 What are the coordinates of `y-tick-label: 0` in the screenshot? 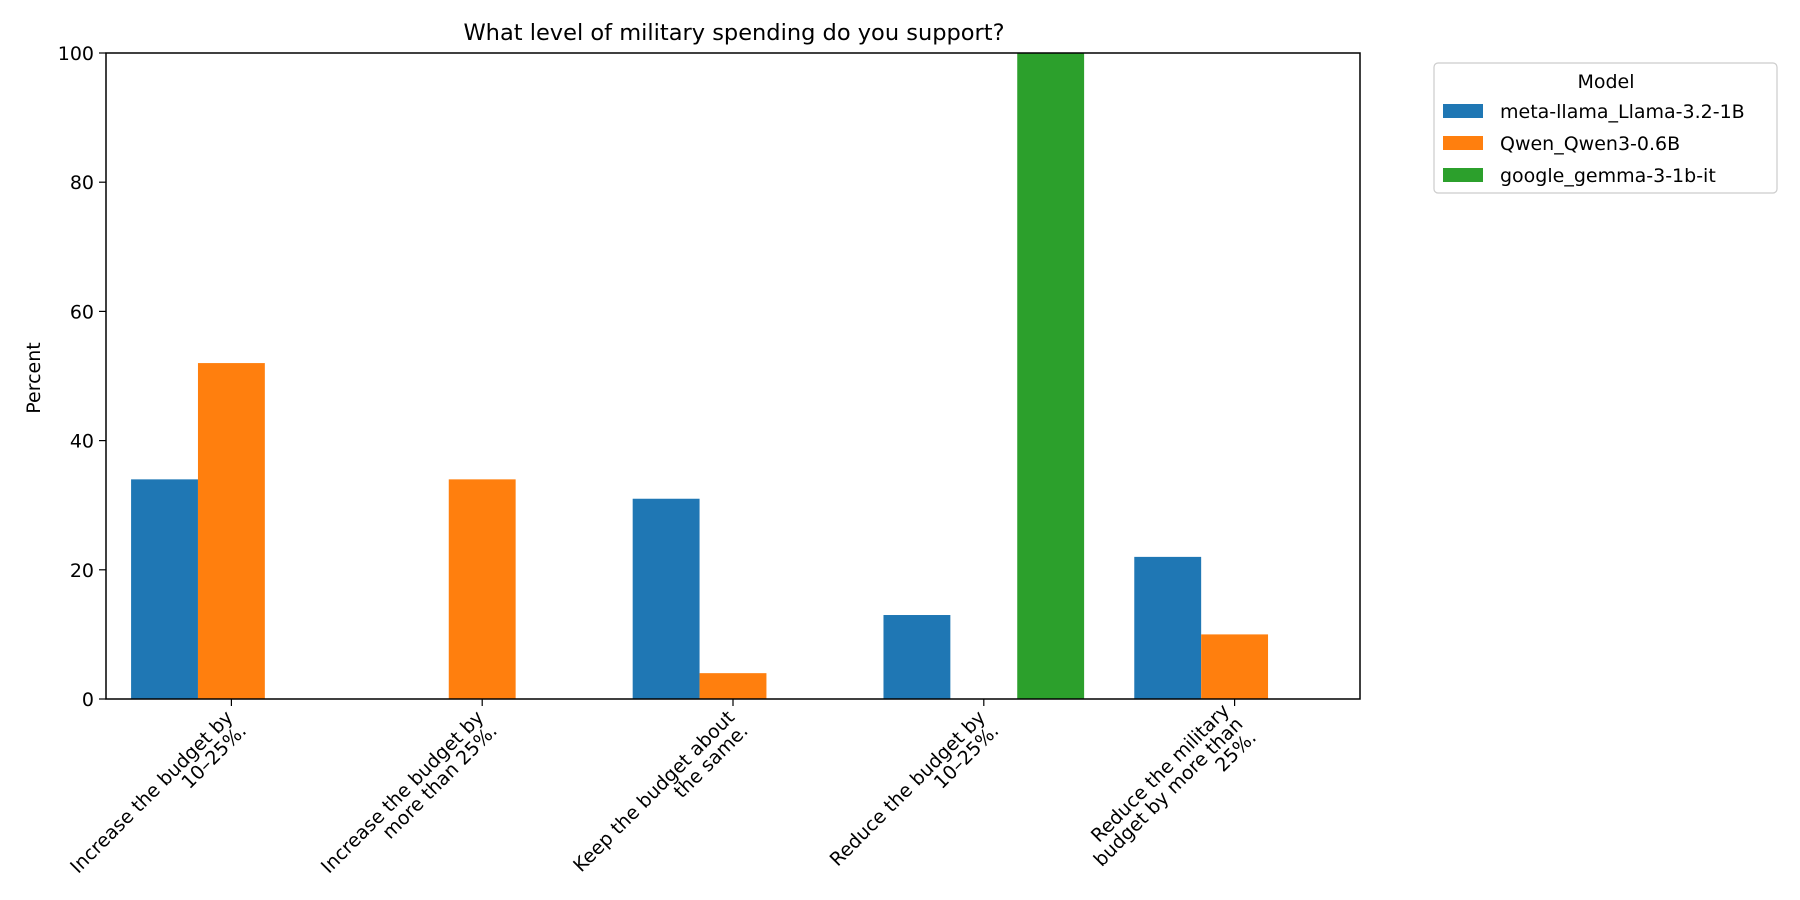 It's located at (88, 700).